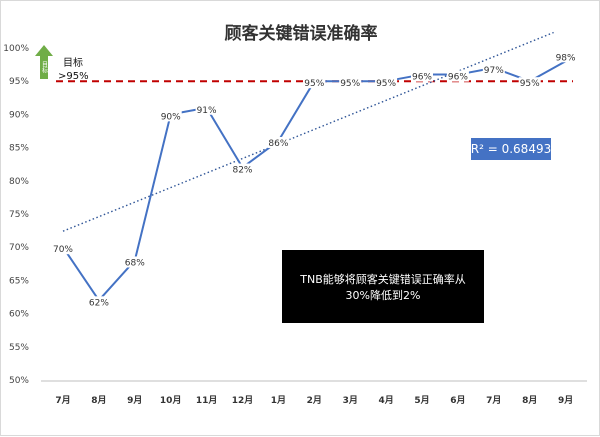 Image resolution: width=600 pixels, height=437 pixels. Describe the element at coordinates (19, 115) in the screenshot. I see `y-tick-label: 90%` at that location.